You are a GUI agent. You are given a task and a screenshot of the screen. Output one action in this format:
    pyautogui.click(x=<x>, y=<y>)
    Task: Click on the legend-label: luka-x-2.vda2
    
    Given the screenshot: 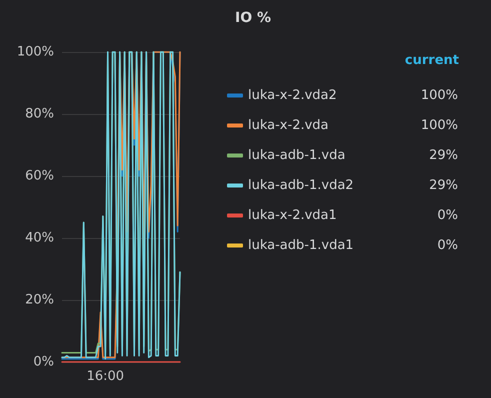 What is the action you would take?
    pyautogui.click(x=292, y=95)
    